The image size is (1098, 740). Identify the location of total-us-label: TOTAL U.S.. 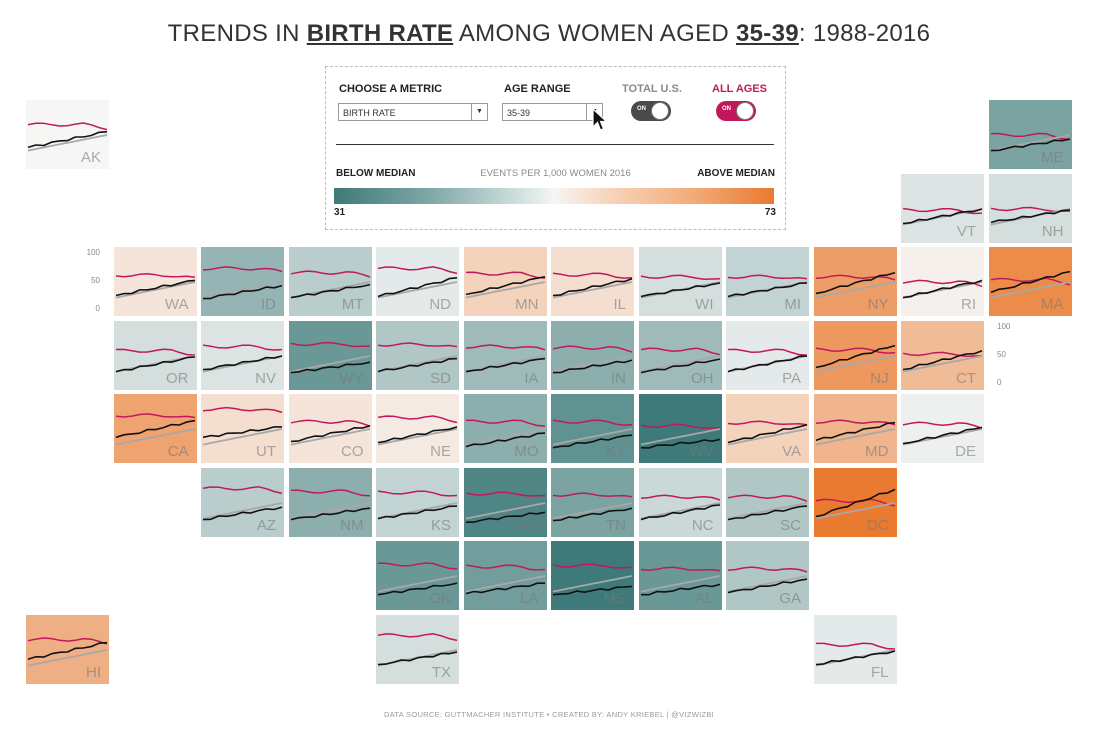
(652, 89).